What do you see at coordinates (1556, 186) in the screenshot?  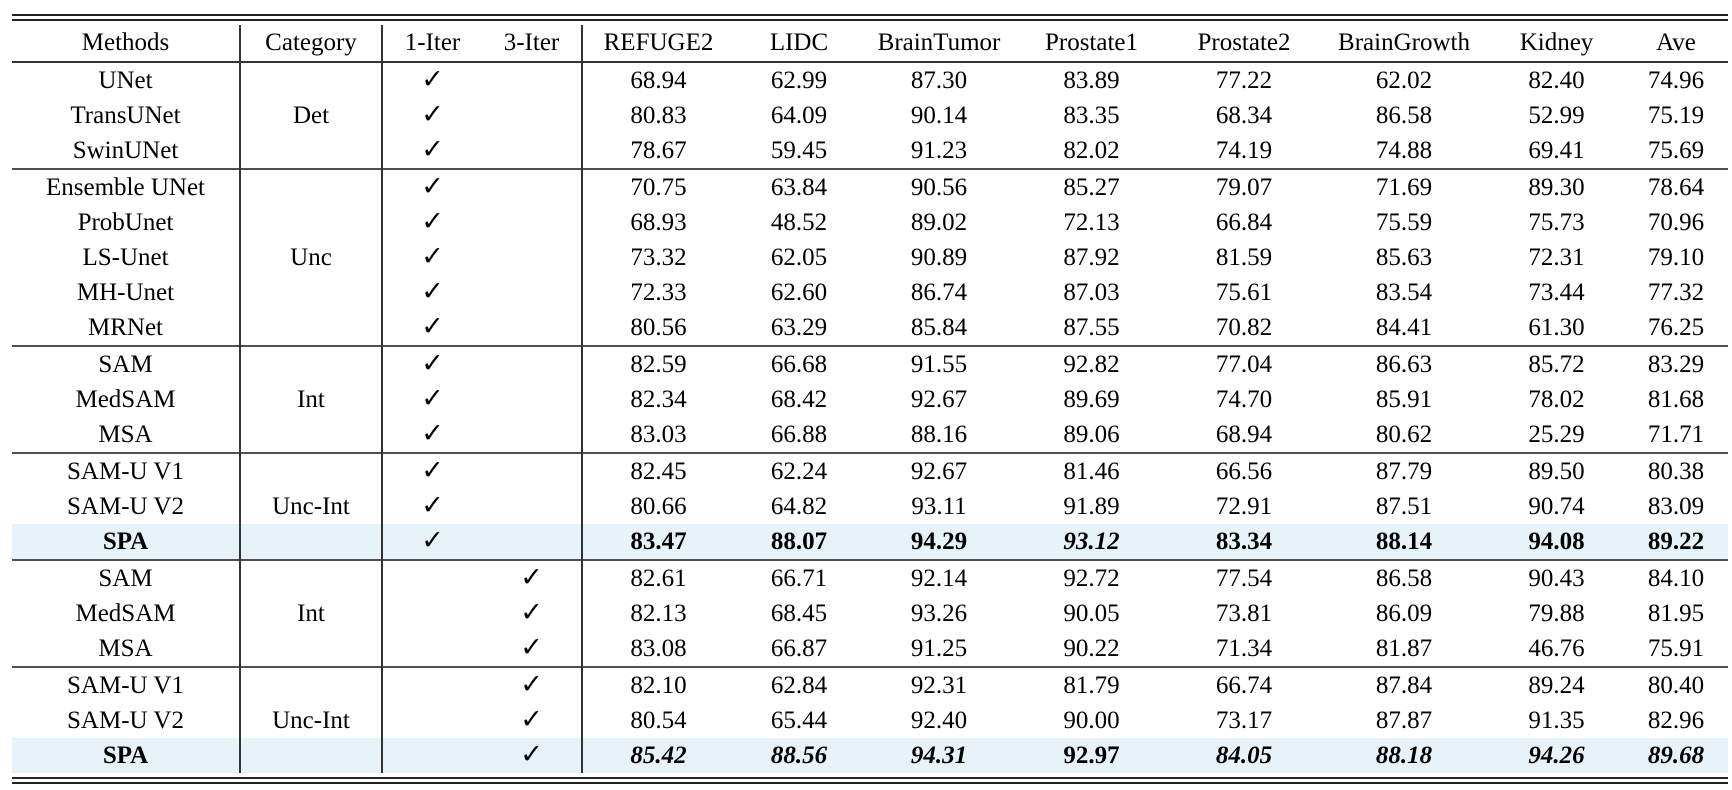 I see `score-cell: 89.30` at bounding box center [1556, 186].